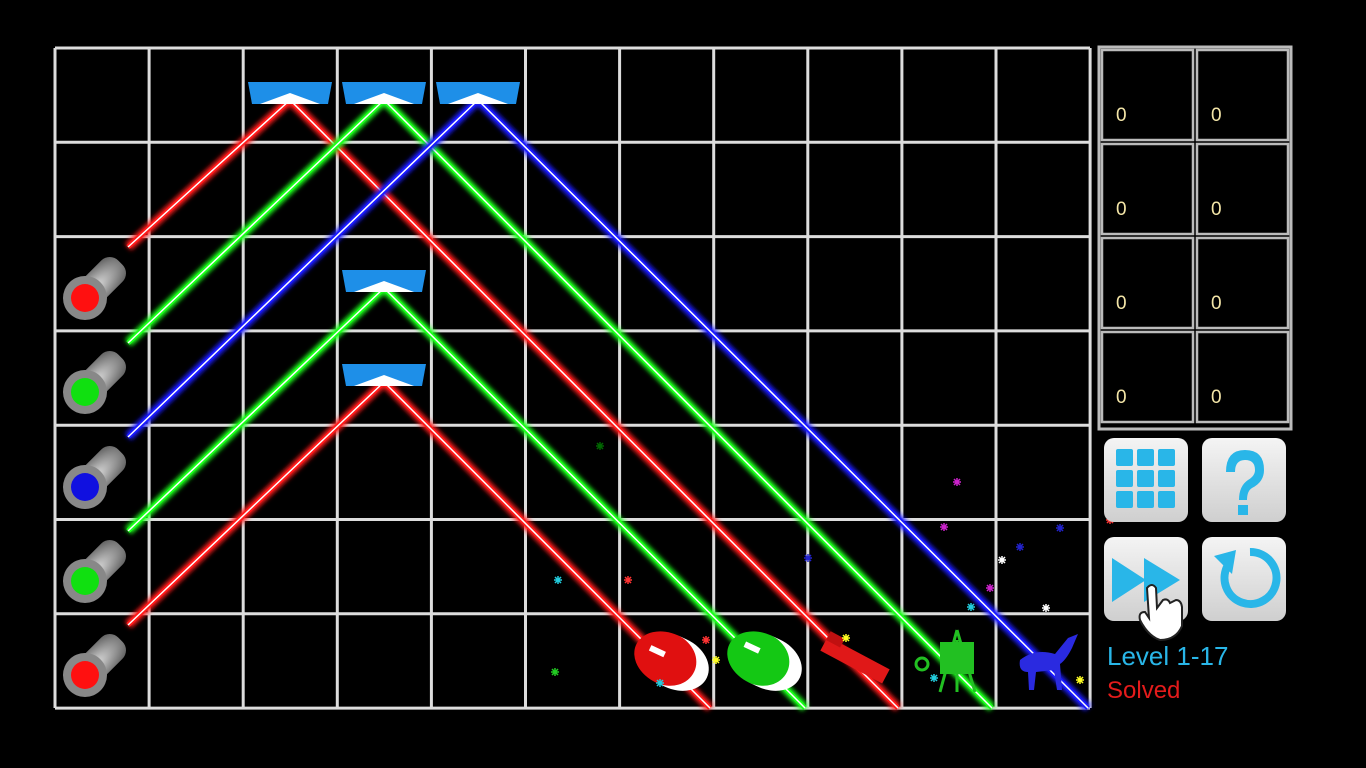 This screenshot has height=768, width=1366. I want to click on emitters, so click(94, 477).